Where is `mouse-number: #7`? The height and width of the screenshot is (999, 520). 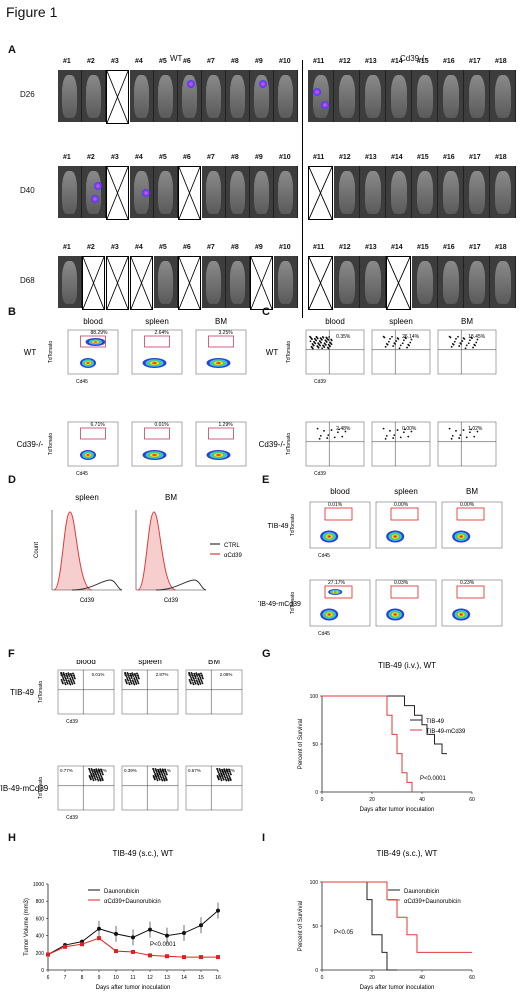
mouse-number: #7 is located at coordinates (211, 61).